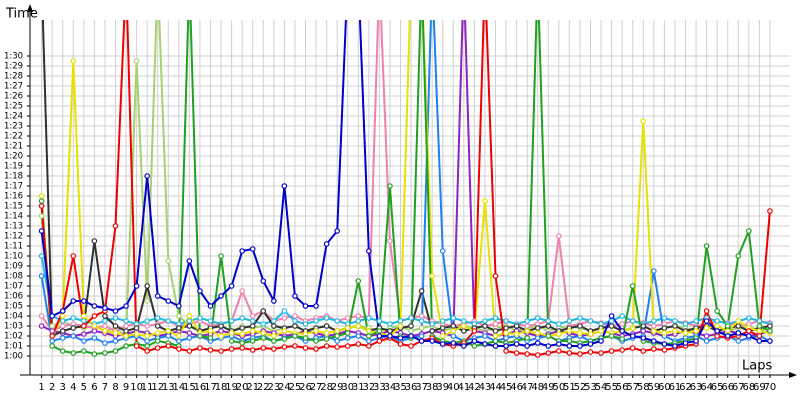 The image size is (800, 400). Describe the element at coordinates (13, 237) in the screenshot. I see `y-tick-label: 1:12` at that location.